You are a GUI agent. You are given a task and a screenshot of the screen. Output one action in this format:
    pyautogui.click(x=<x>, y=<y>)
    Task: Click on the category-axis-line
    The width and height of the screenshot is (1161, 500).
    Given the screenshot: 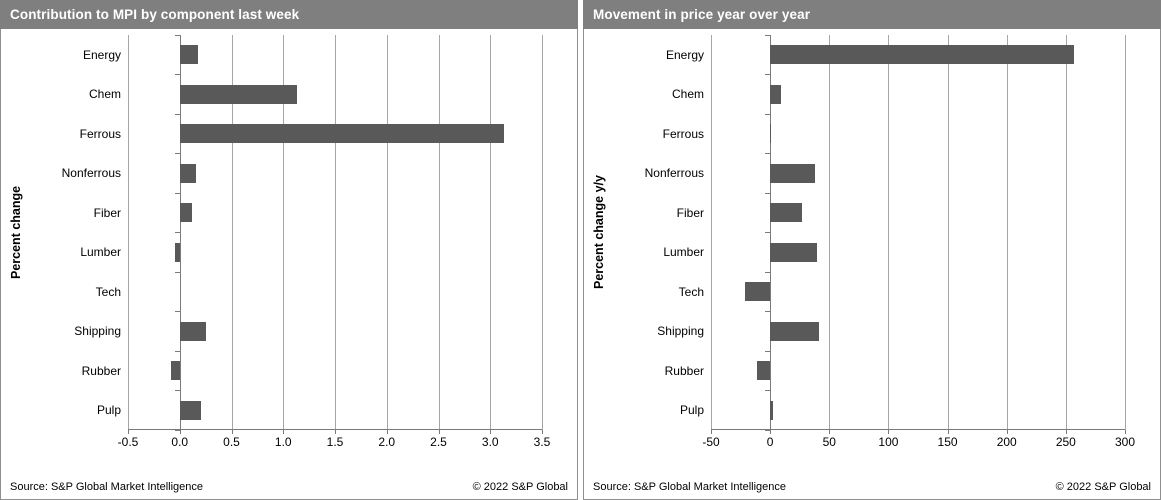 What is the action you would take?
    pyautogui.click(x=771, y=232)
    